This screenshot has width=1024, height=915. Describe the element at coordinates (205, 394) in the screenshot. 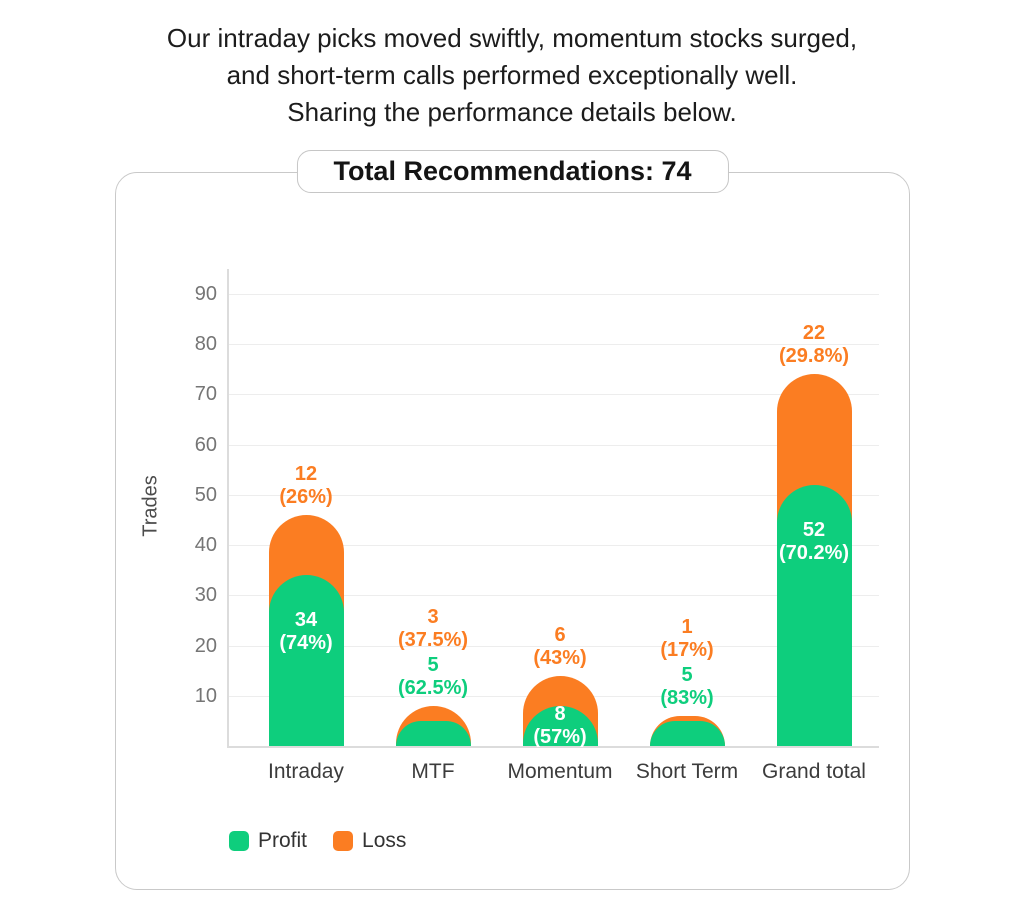

I see `y-tick-label: 70` at that location.